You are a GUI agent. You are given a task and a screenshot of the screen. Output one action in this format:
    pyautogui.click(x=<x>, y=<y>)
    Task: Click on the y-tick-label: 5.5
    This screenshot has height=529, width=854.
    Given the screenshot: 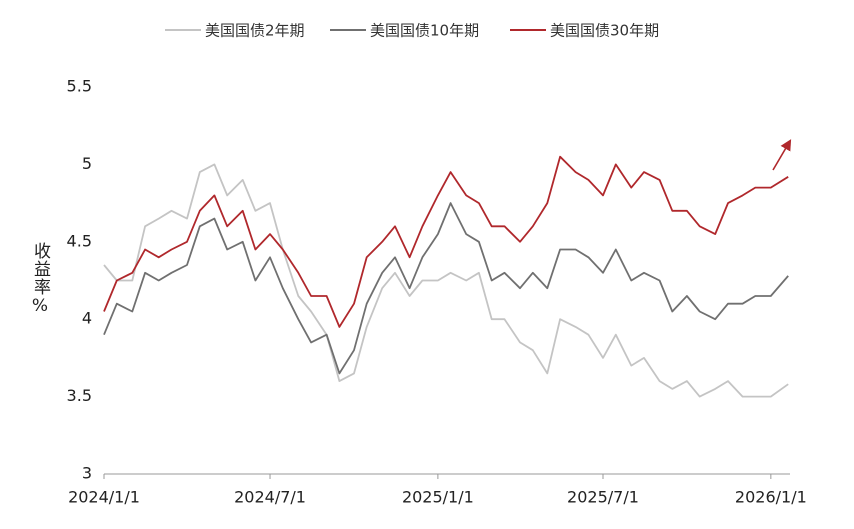 What is the action you would take?
    pyautogui.click(x=79, y=86)
    